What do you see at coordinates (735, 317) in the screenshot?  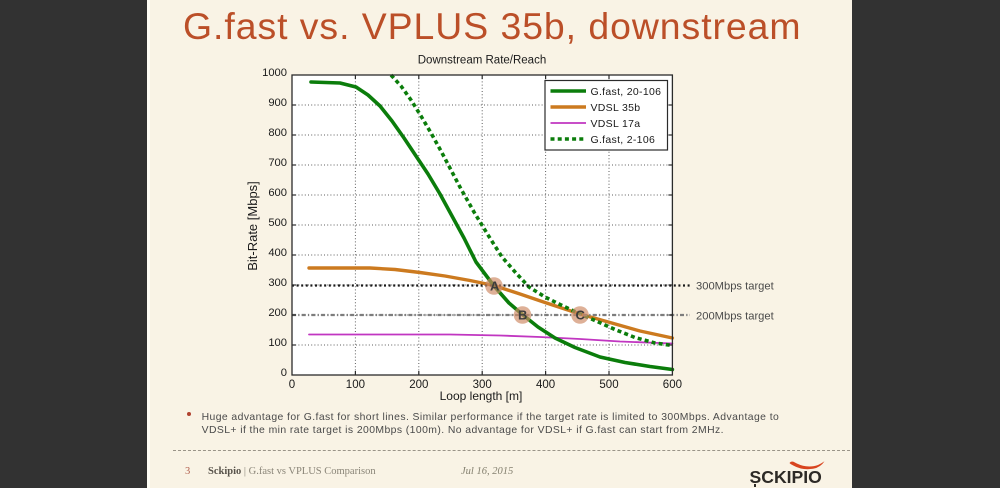 I see `svg-text: 200Mbps target` at bounding box center [735, 317].